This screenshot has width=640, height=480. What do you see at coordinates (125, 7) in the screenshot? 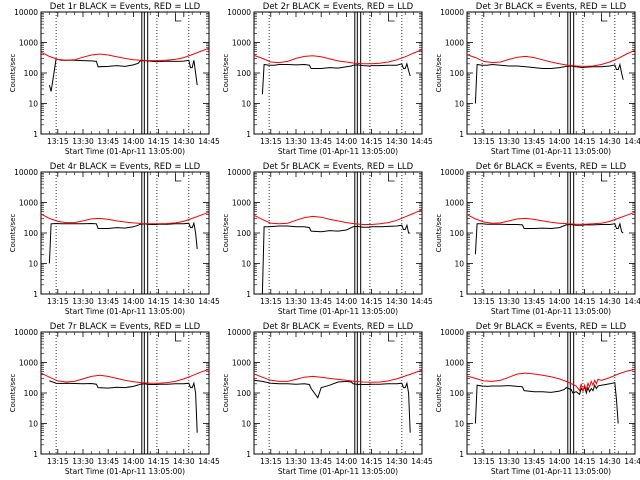
I see `chart-title: Det 1r BLACK = Events, RED = LLD` at bounding box center [125, 7].